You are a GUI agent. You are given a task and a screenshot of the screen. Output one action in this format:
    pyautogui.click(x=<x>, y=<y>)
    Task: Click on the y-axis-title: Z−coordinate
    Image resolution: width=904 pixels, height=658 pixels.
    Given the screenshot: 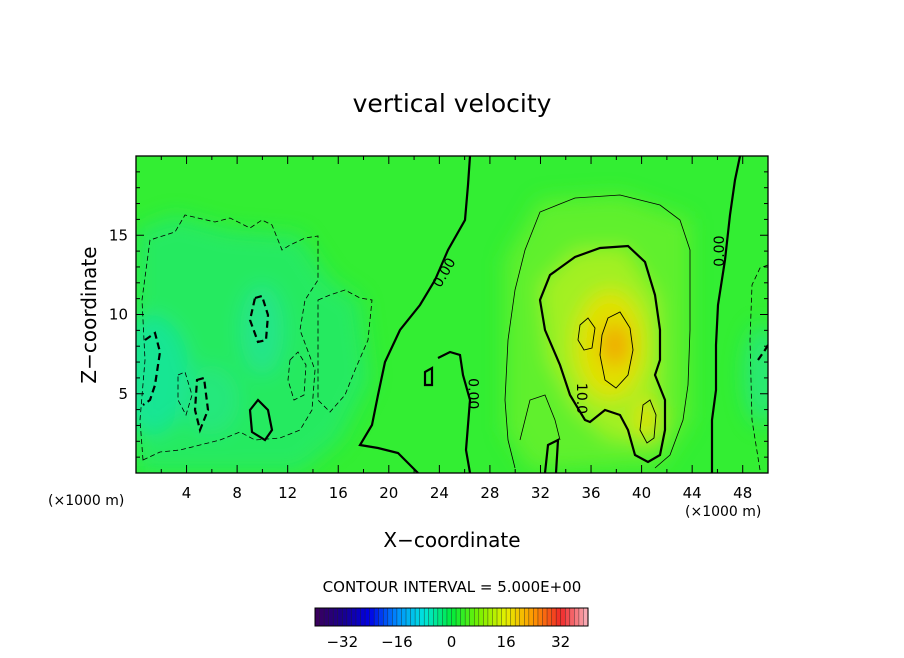 What is the action you would take?
    pyautogui.click(x=89, y=314)
    